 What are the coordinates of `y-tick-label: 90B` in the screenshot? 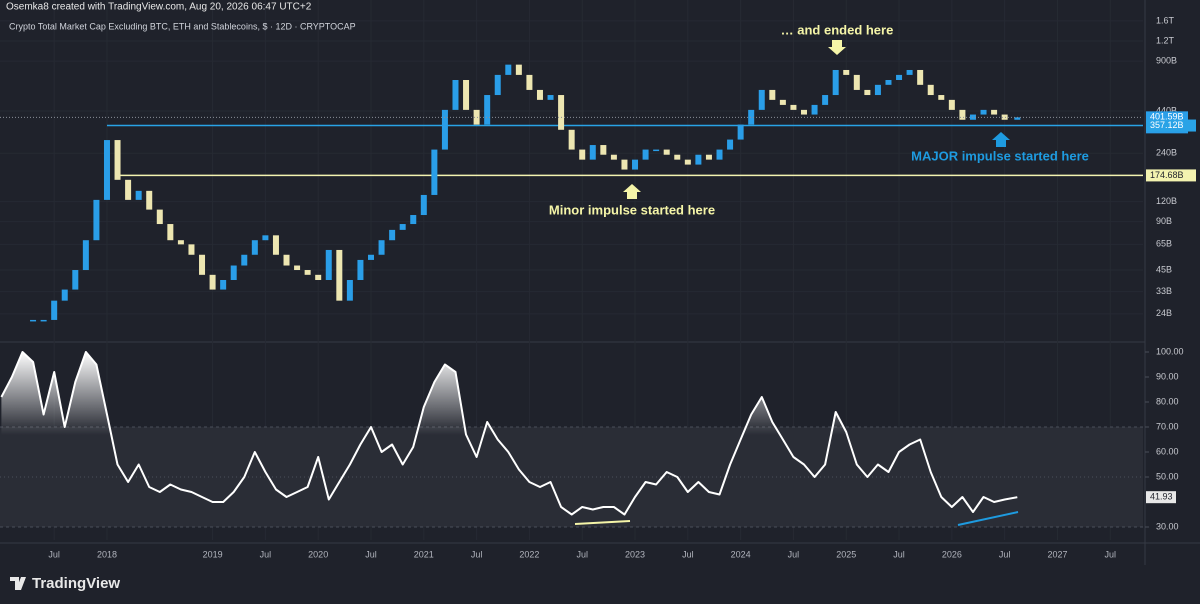 It's located at (1164, 221).